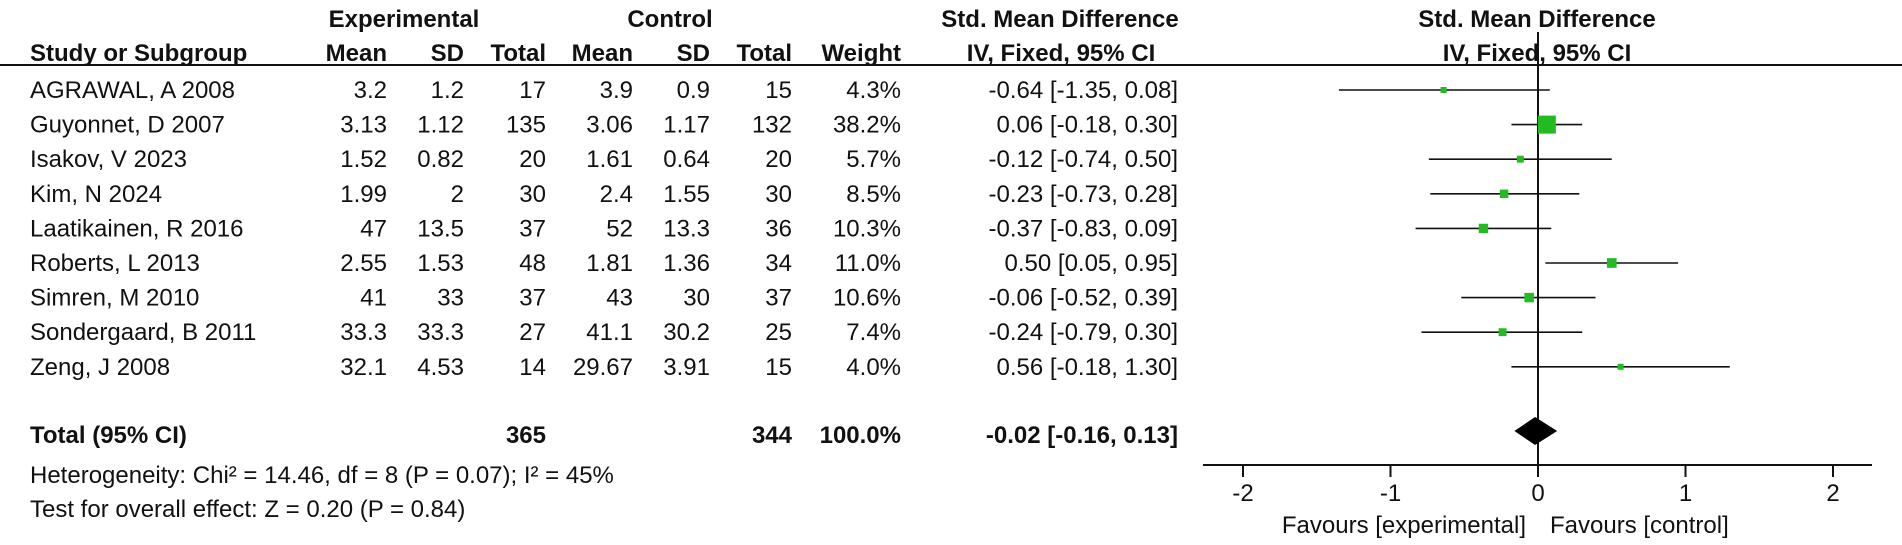 Image resolution: width=1902 pixels, height=545 pixels. What do you see at coordinates (440, 125) in the screenshot?
I see `cell-e-sd: 1.12` at bounding box center [440, 125].